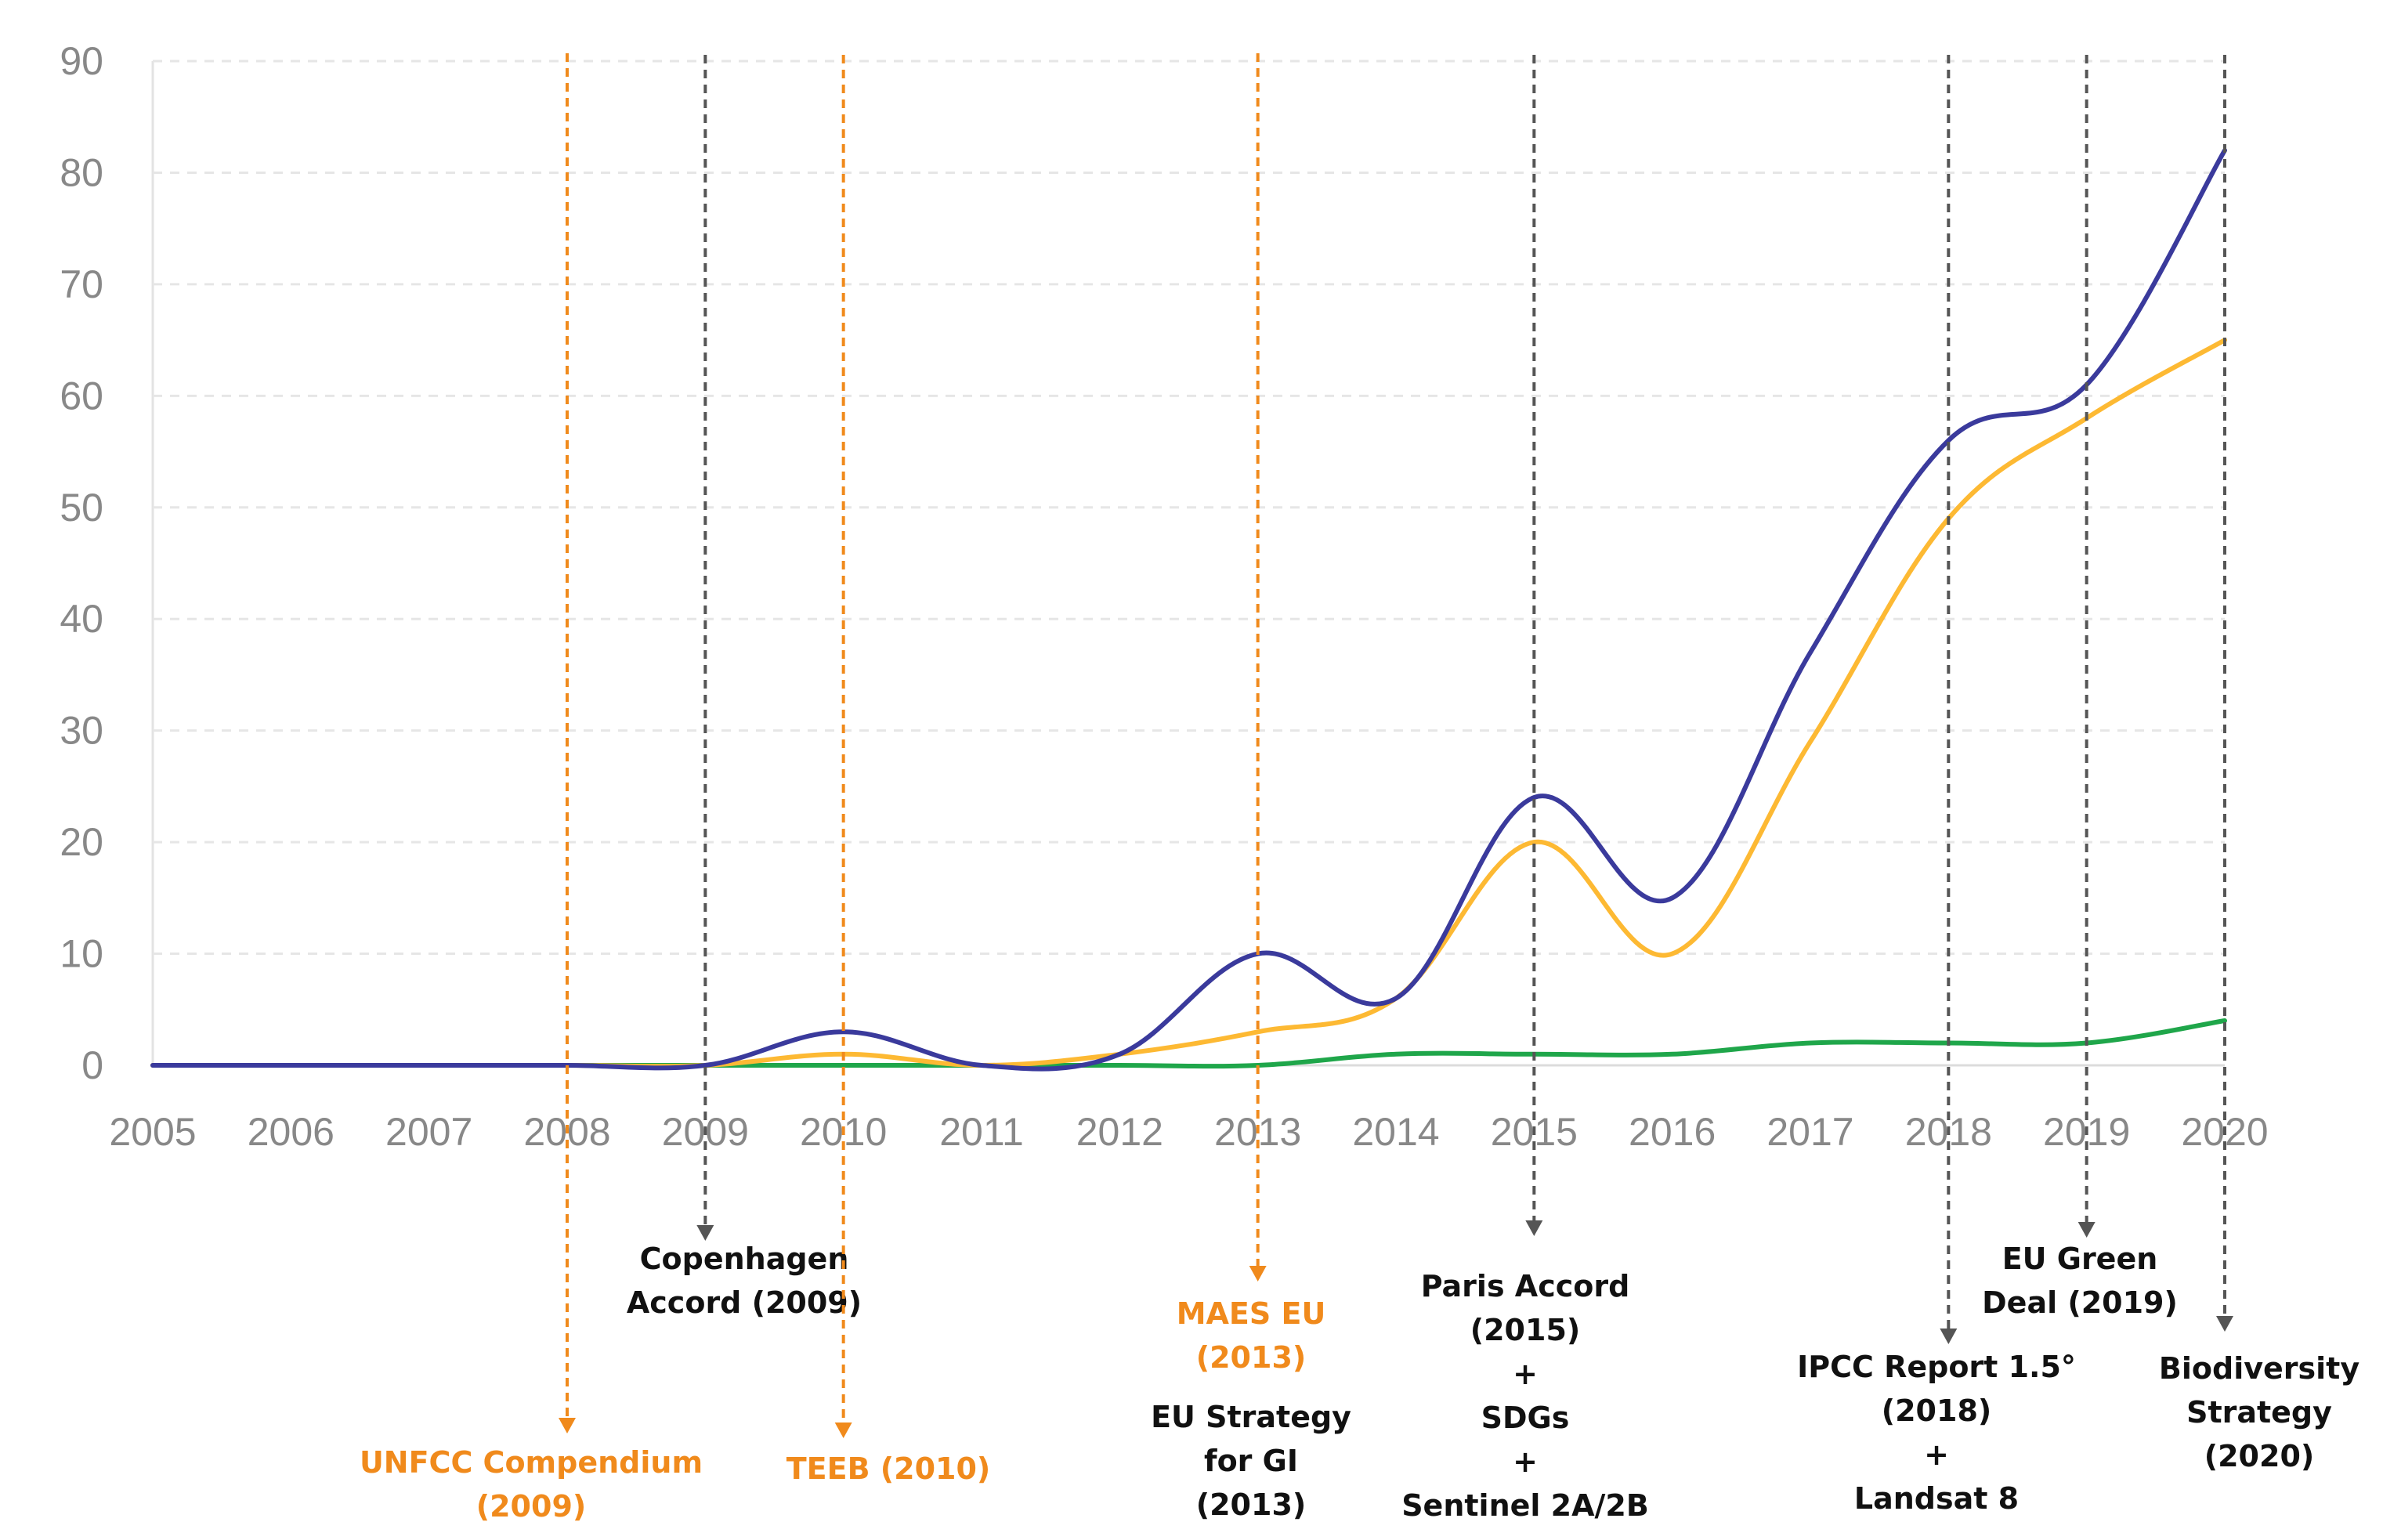 The image size is (2383, 1540). Describe the element at coordinates (2259, 1412) in the screenshot. I see `event-label-biodiversity: Strategy` at that location.